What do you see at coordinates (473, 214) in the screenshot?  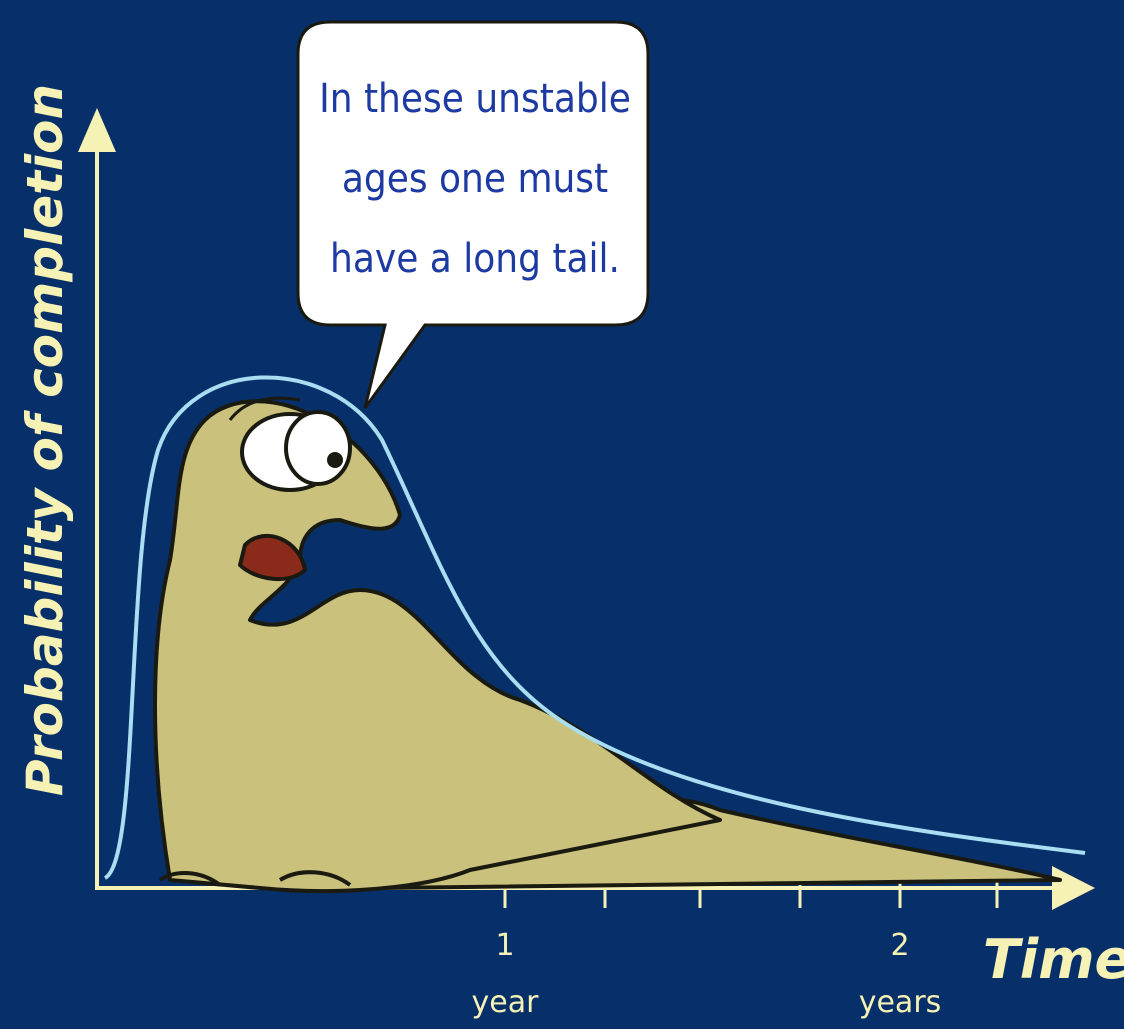 I see `speech-bubble` at bounding box center [473, 214].